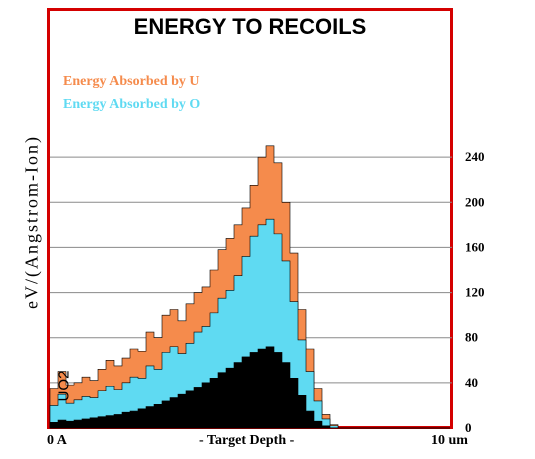 Image resolution: width=535 pixels, height=459 pixels. I want to click on legend-entry-o: Energy Absorbed by O, so click(132, 104).